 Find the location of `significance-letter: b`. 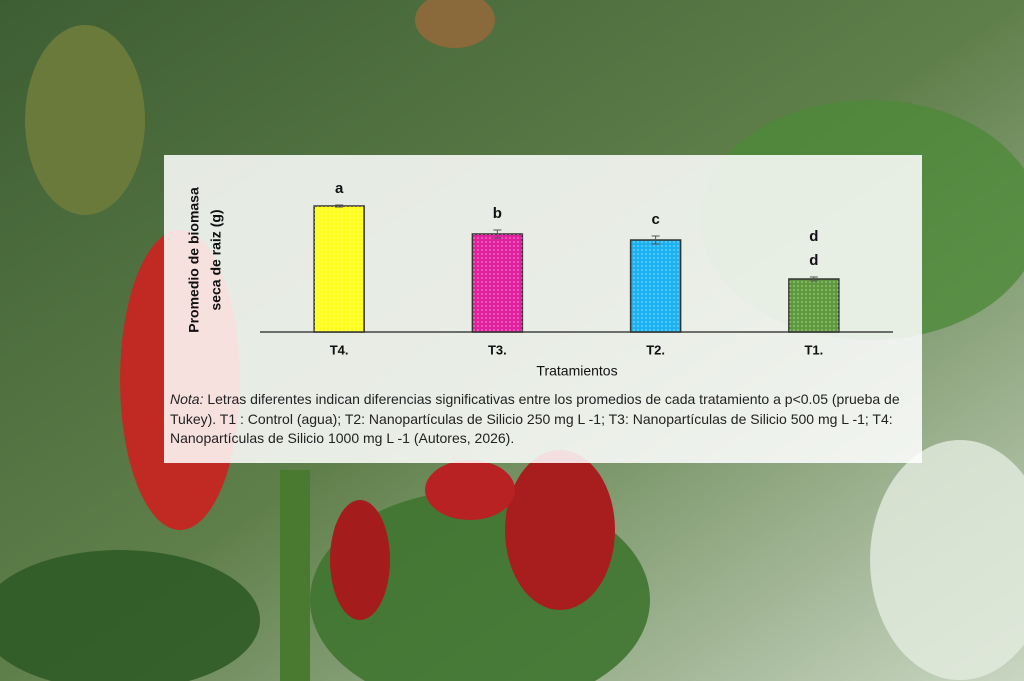

significance-letter: b is located at coordinates (497, 213).